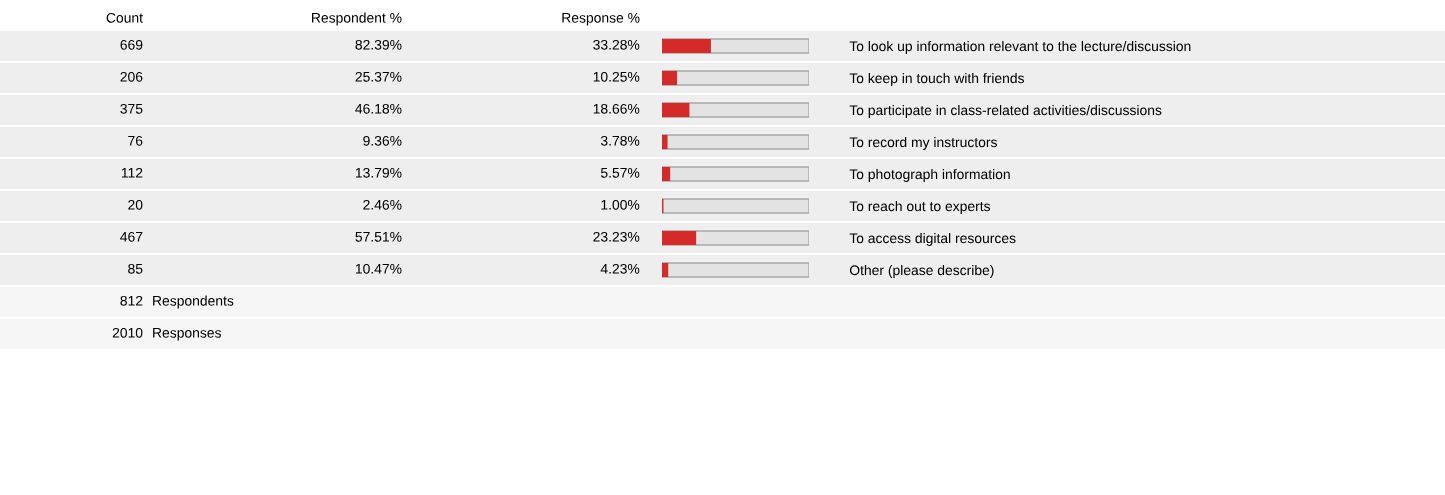  I want to click on data-label: 18.66%, so click(616, 108).